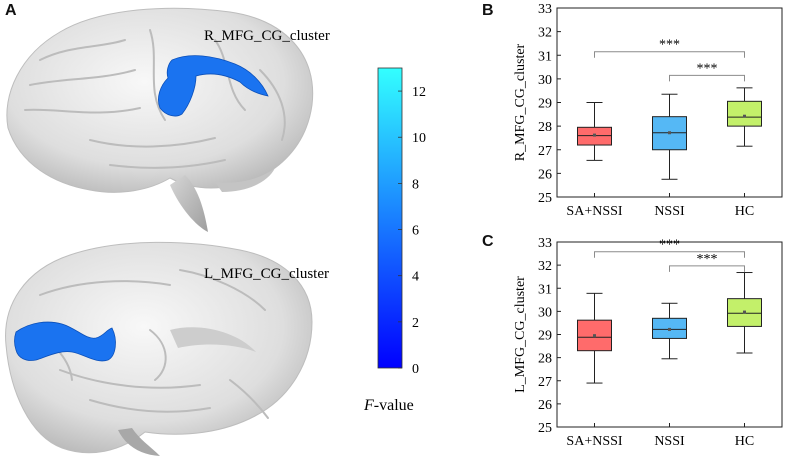  Describe the element at coordinates (267, 36) in the screenshot. I see `brain-top-label: R_MFG_CG_cluster` at that location.